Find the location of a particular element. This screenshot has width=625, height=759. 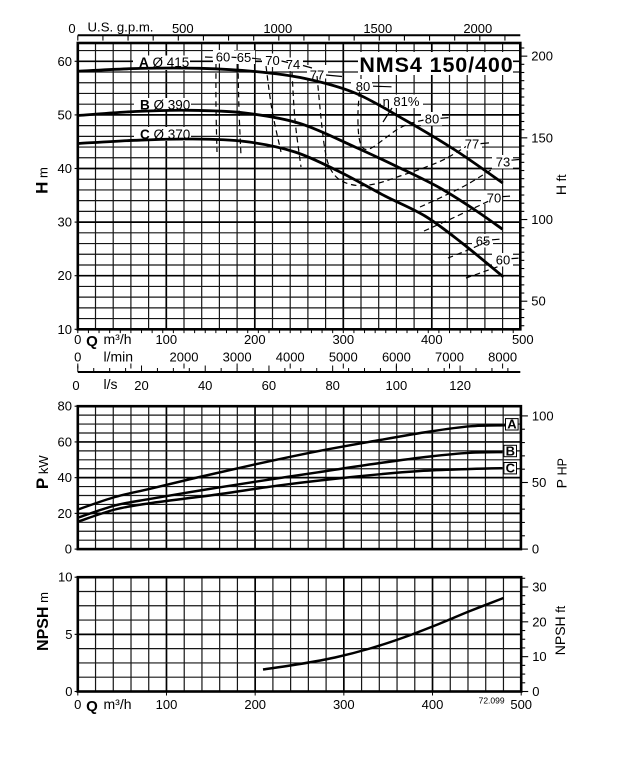

svg-text: 1000 is located at coordinates (277, 28).